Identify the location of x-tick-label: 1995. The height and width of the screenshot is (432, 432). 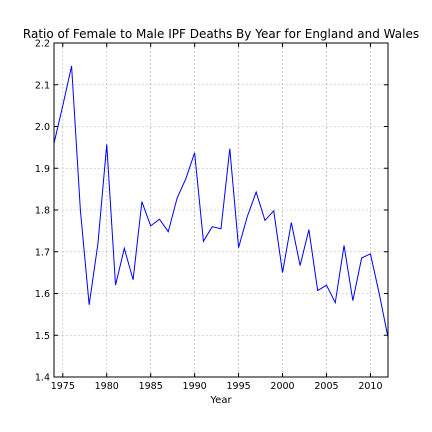
(238, 386).